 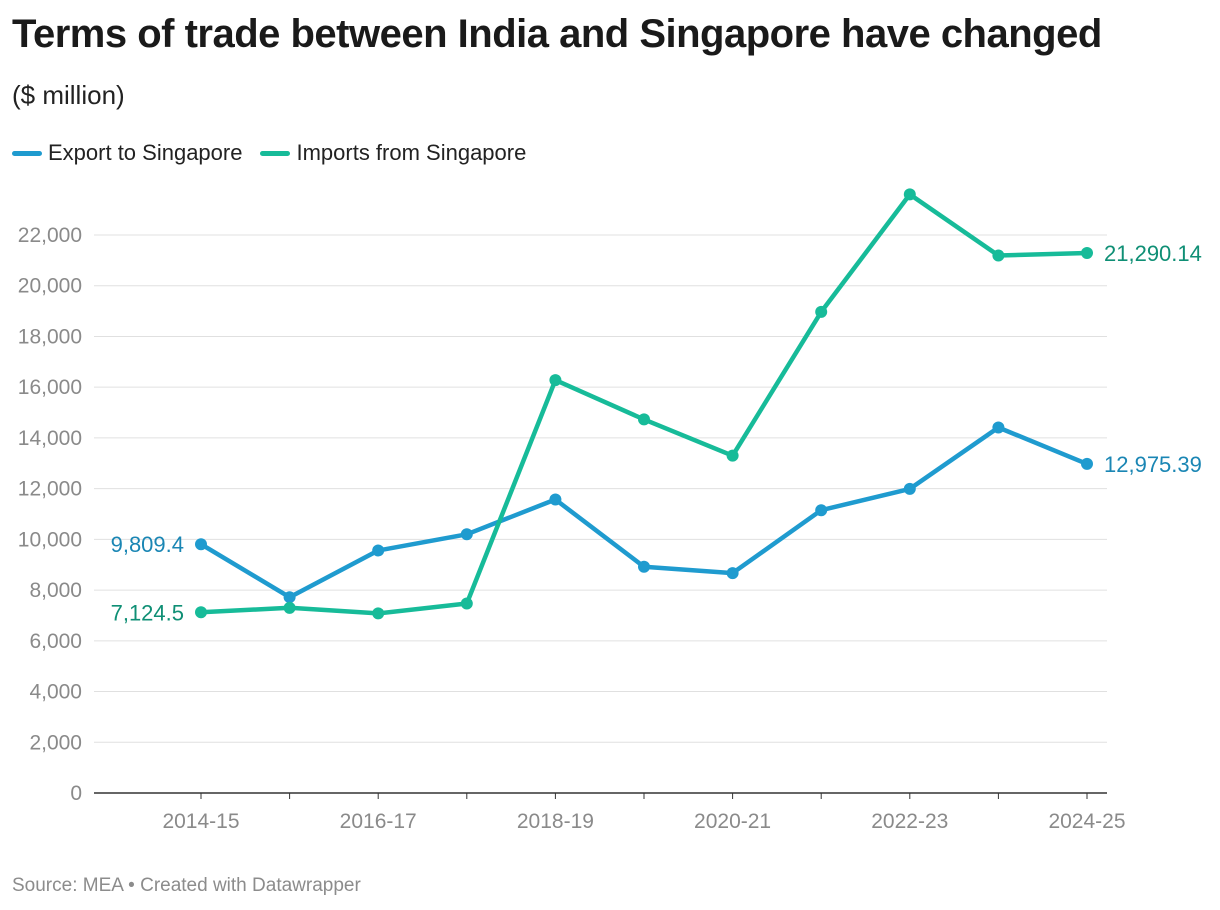 I want to click on legend-item-export: Export to Singapore, so click(x=127, y=153).